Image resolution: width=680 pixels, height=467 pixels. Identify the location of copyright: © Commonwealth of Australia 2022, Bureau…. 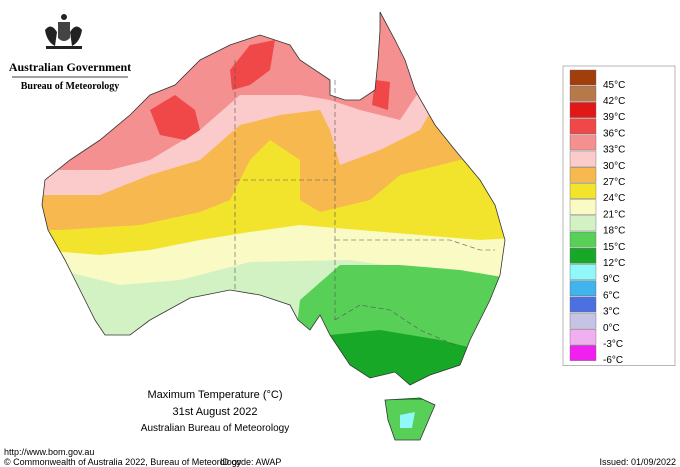
(123, 462).